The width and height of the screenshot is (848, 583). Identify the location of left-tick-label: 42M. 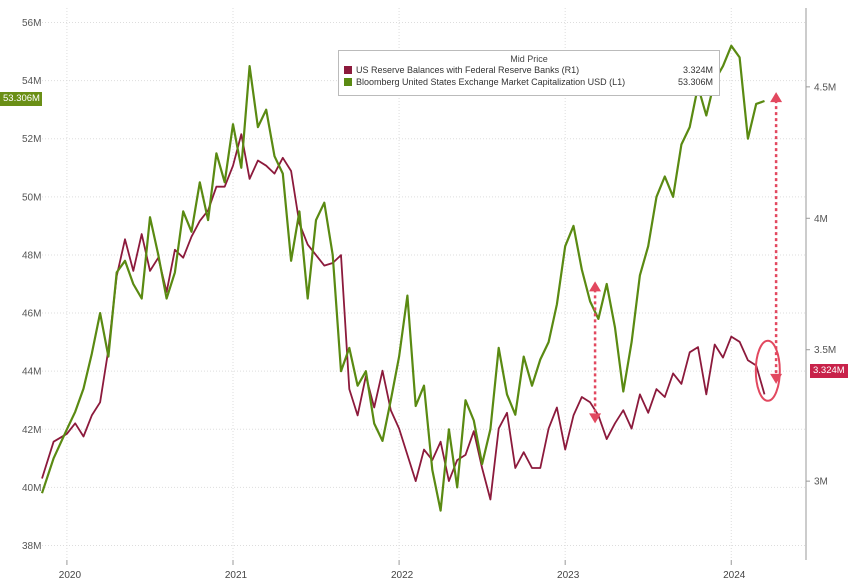
(31, 430).